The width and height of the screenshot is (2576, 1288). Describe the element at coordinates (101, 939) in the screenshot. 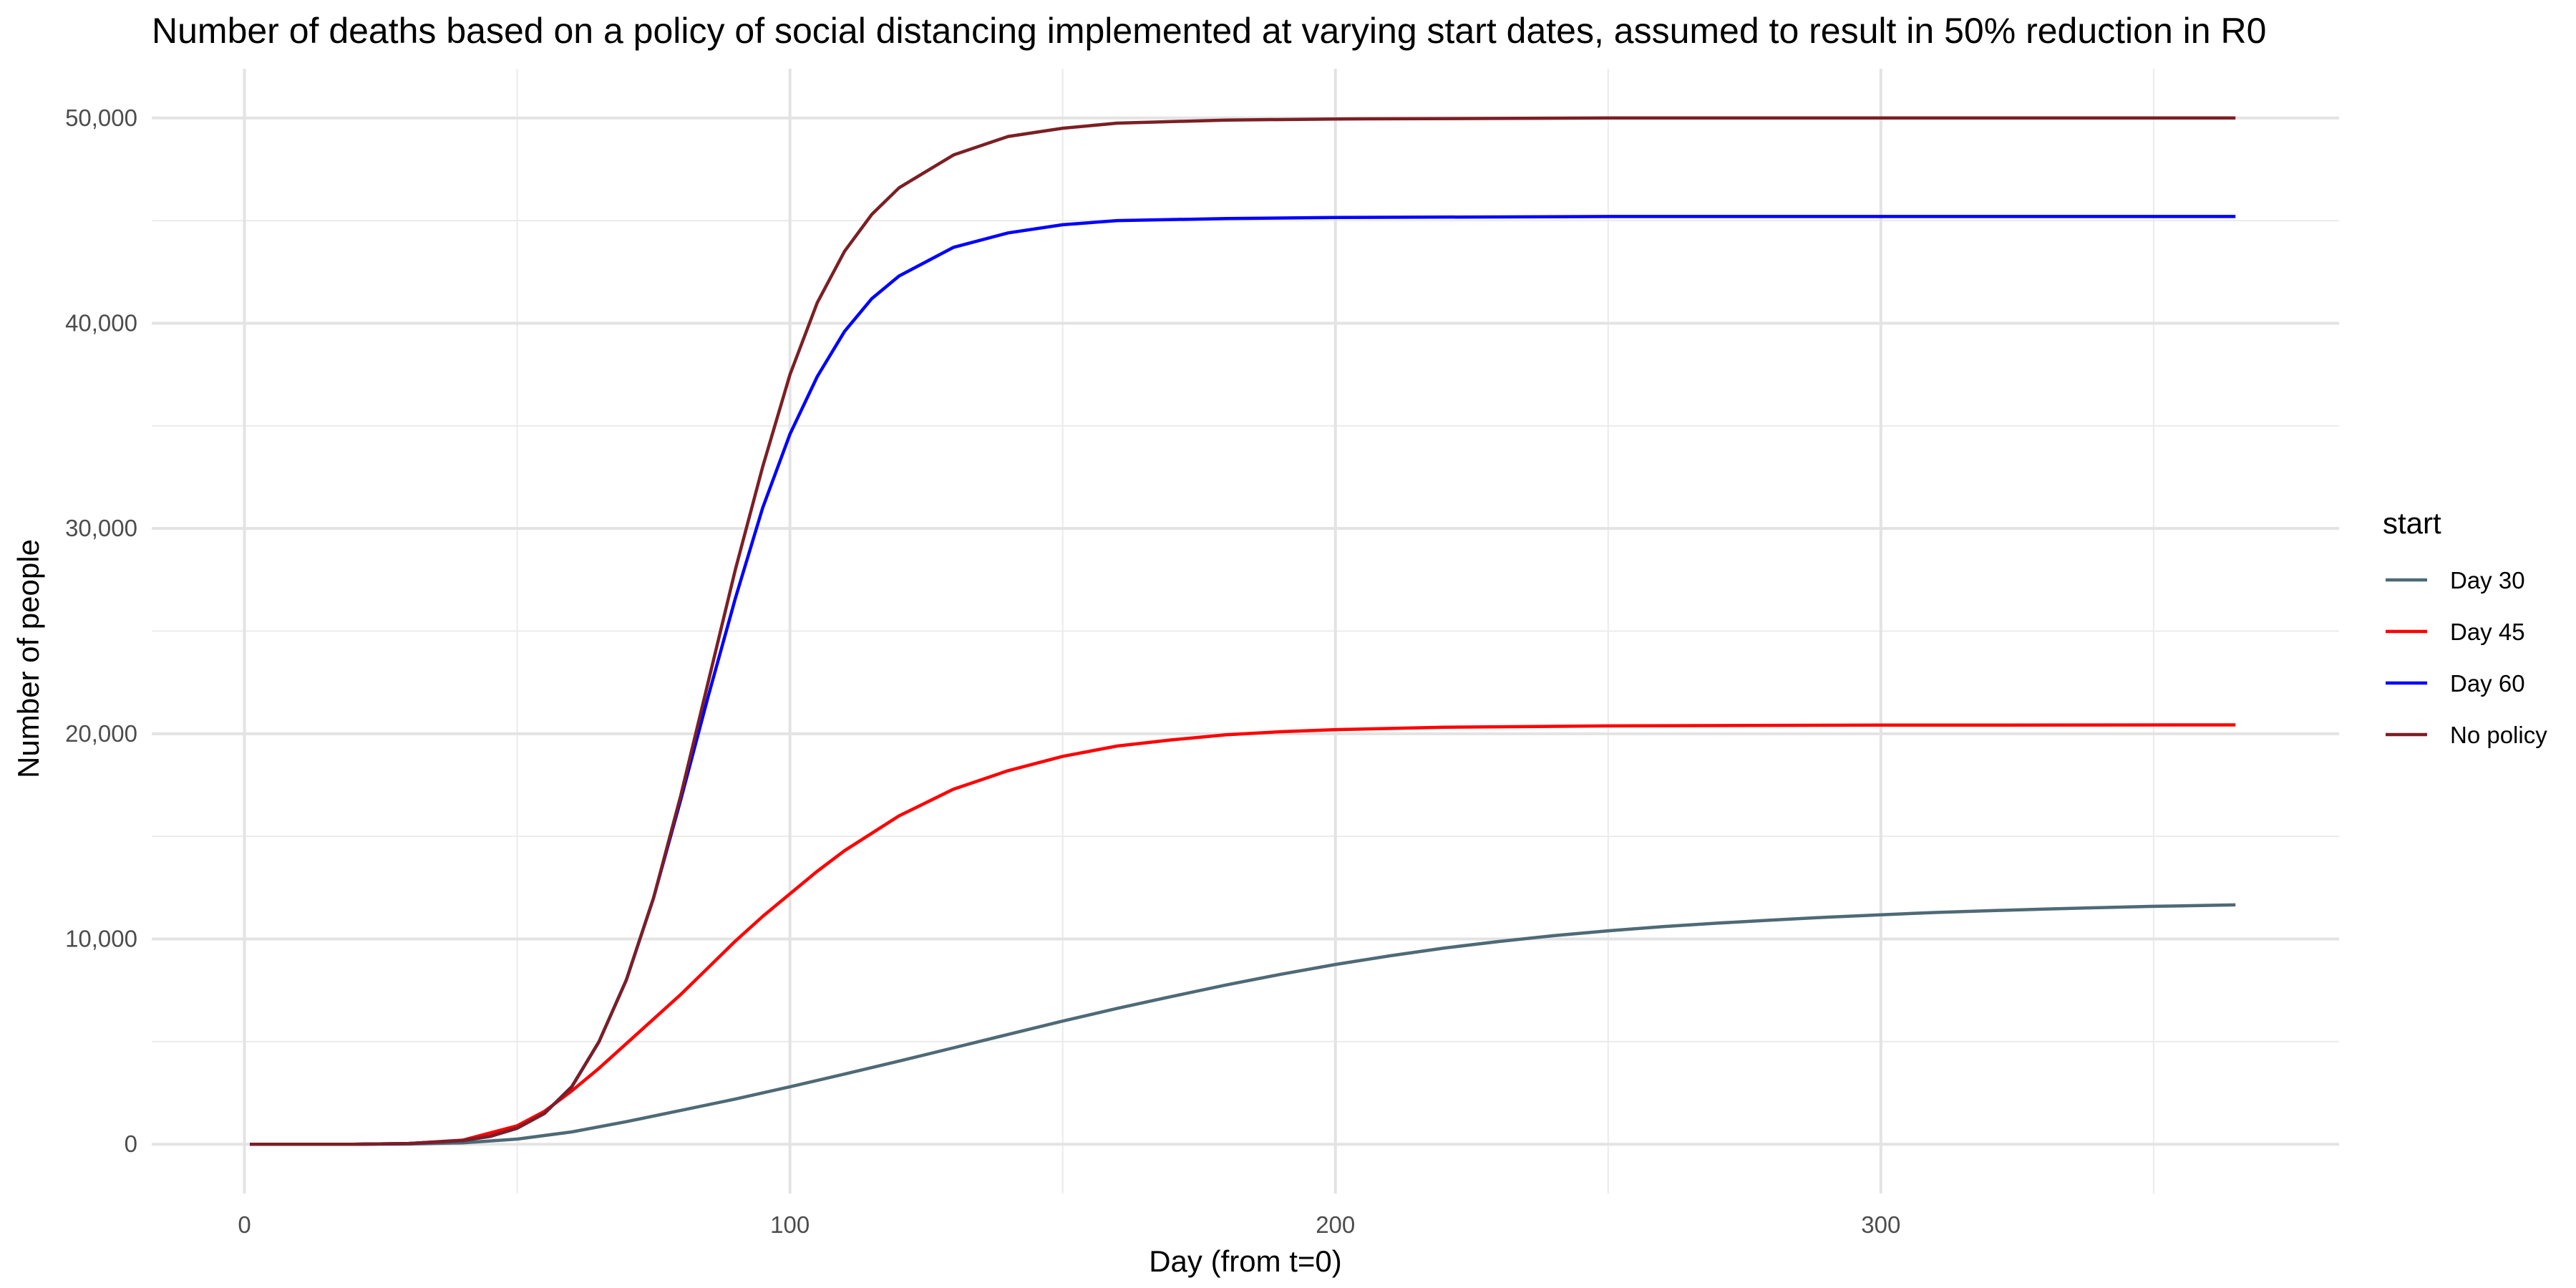

I see `y-tick-label: 10,000` at that location.